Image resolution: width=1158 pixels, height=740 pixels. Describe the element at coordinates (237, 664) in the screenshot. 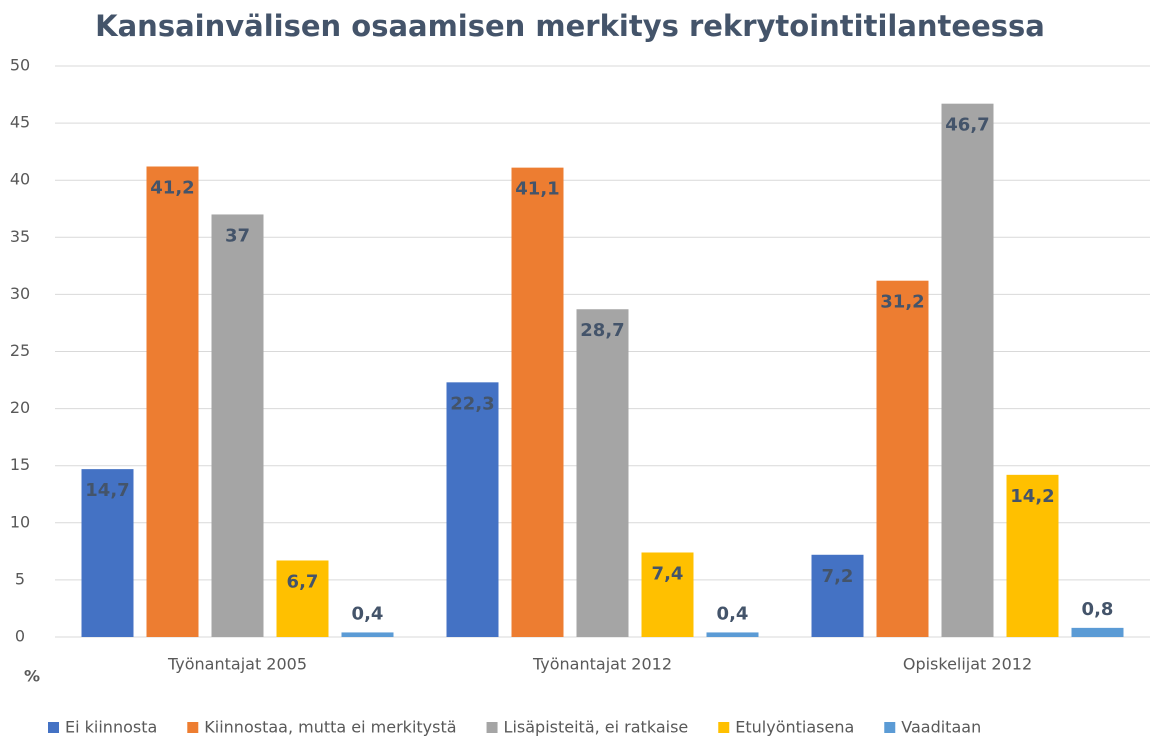

I see `x-tick-label: Työnantajat 2005` at that location.